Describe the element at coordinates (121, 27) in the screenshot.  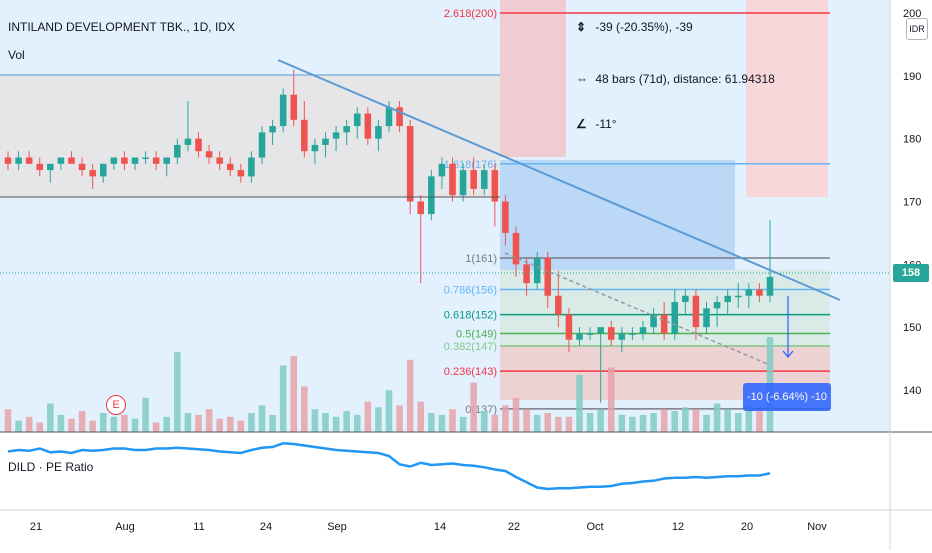
I see `symbol-title: INTILAND DEVELOPMENT TBK., 1D, IDX` at that location.